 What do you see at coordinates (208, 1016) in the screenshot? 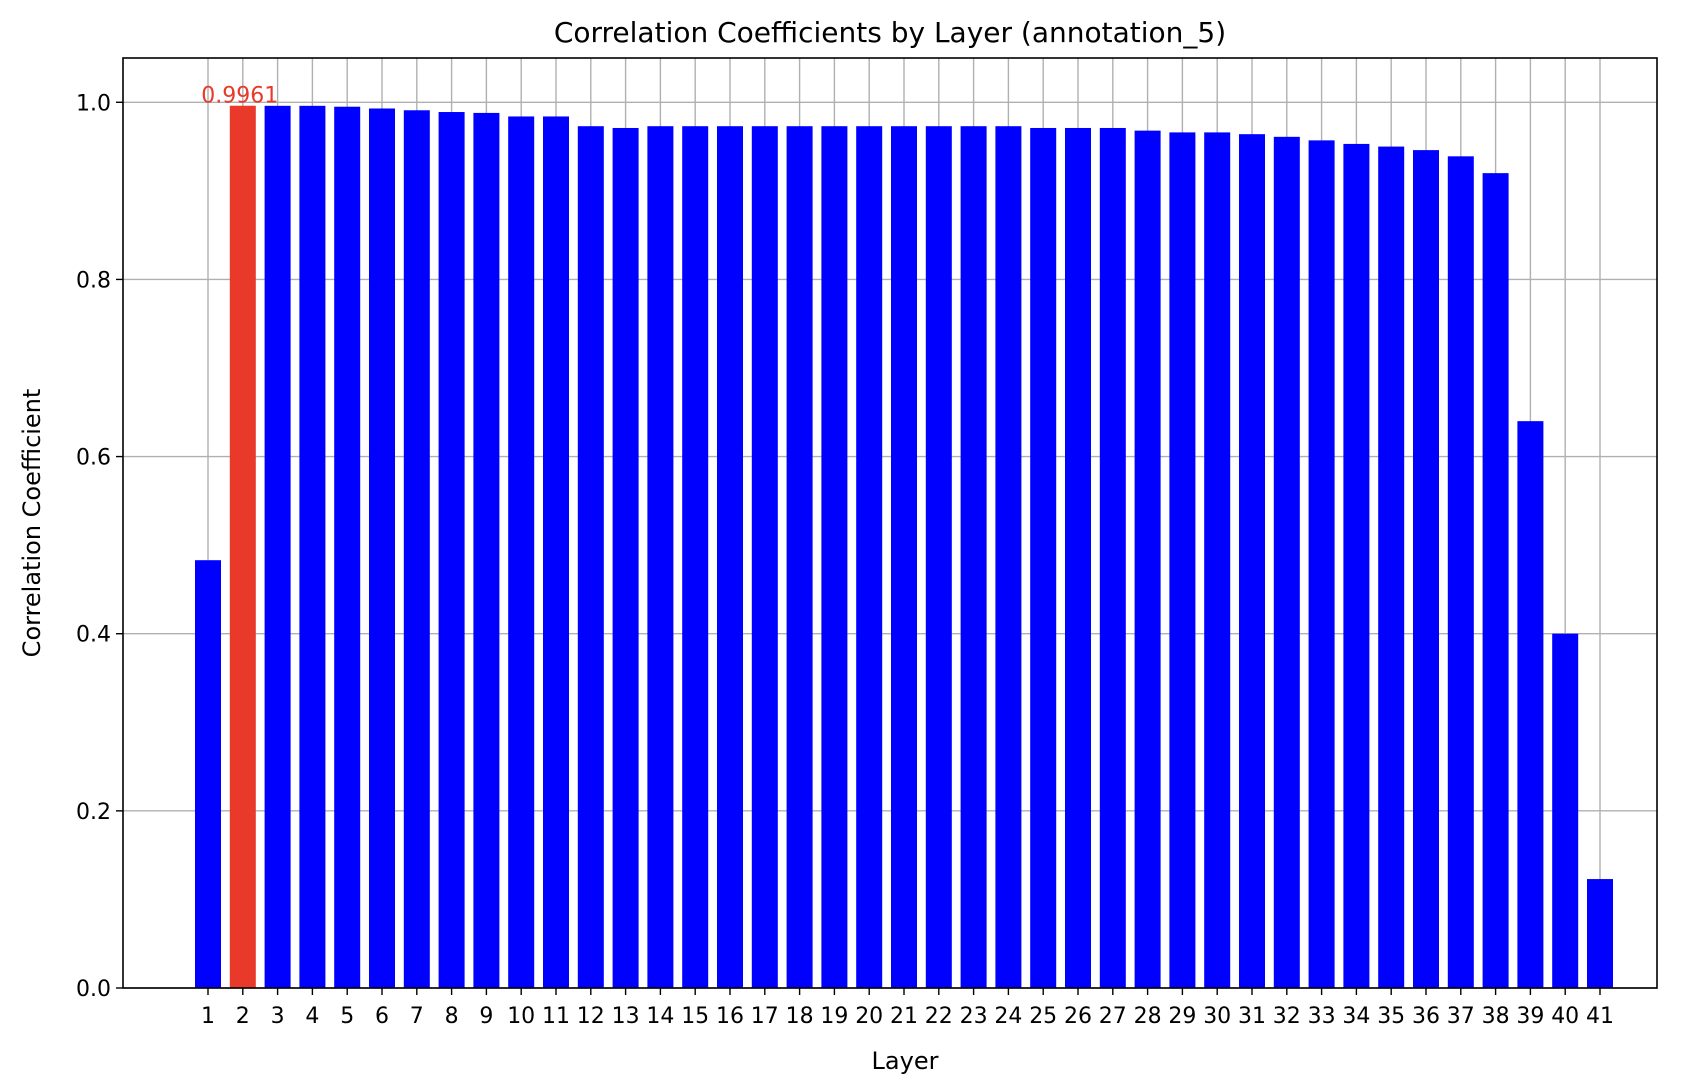
I see `x-tick-label: 1` at bounding box center [208, 1016].